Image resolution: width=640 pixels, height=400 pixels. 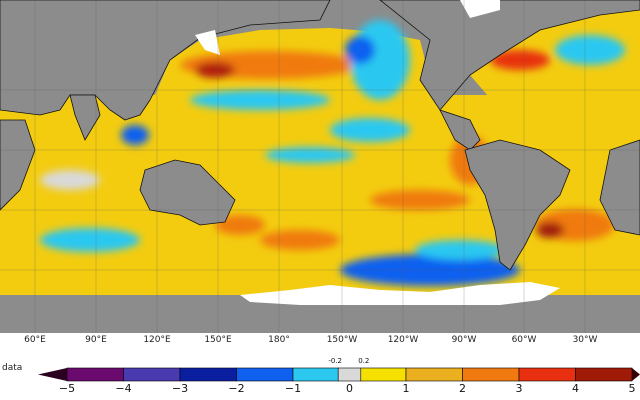 I want to click on colorbar-tick-label: −5, so click(x=67, y=388).